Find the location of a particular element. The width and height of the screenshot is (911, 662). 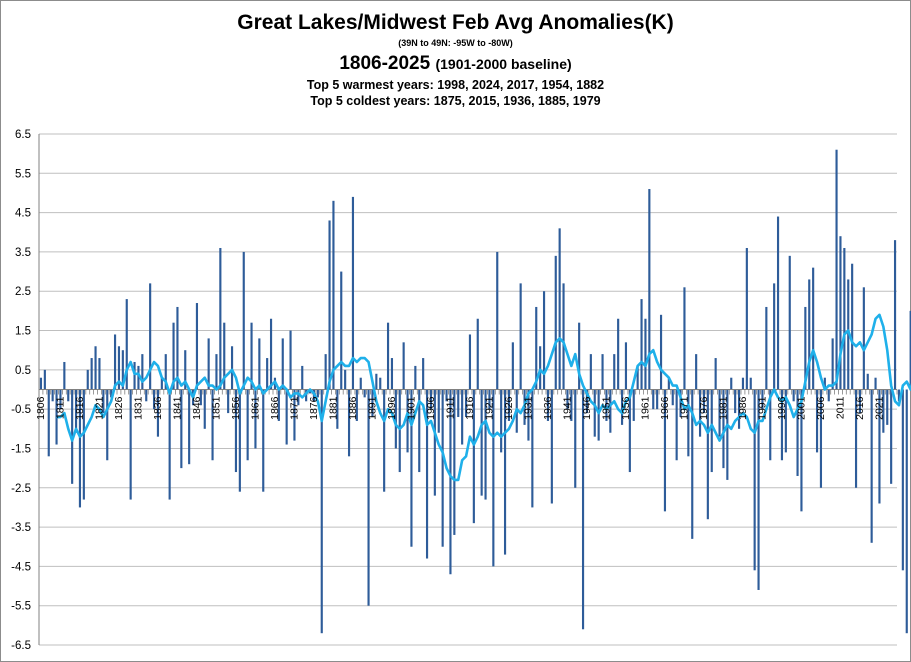

x-tick-label: 2001 is located at coordinates (801, 408).